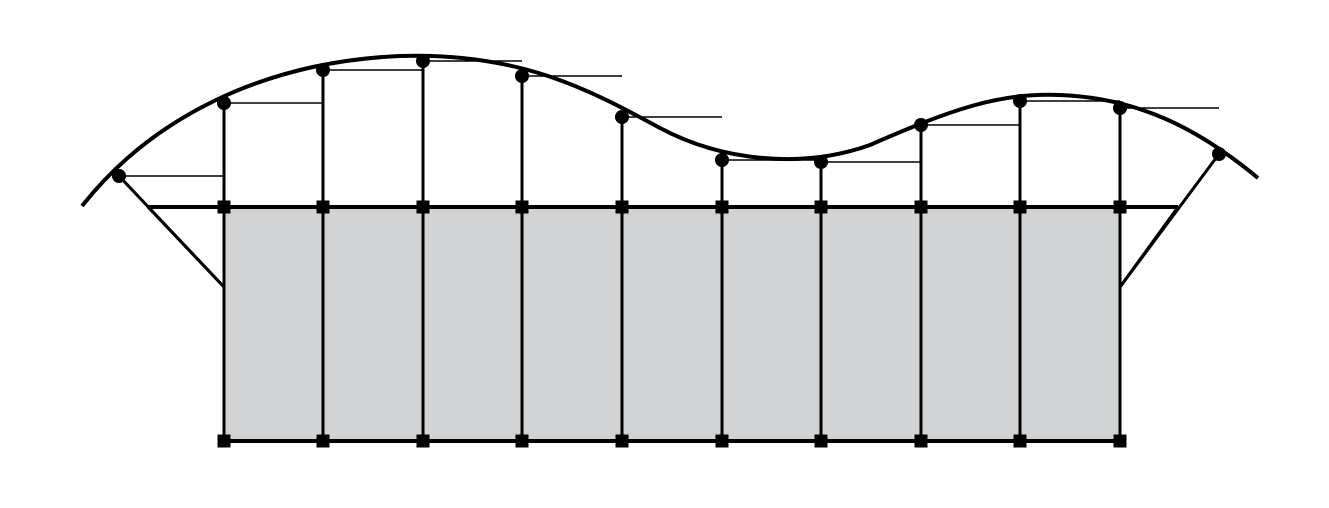 The width and height of the screenshot is (1329, 508). What do you see at coordinates (171, 231) in the screenshot?
I see `left-roof-strut` at bounding box center [171, 231].